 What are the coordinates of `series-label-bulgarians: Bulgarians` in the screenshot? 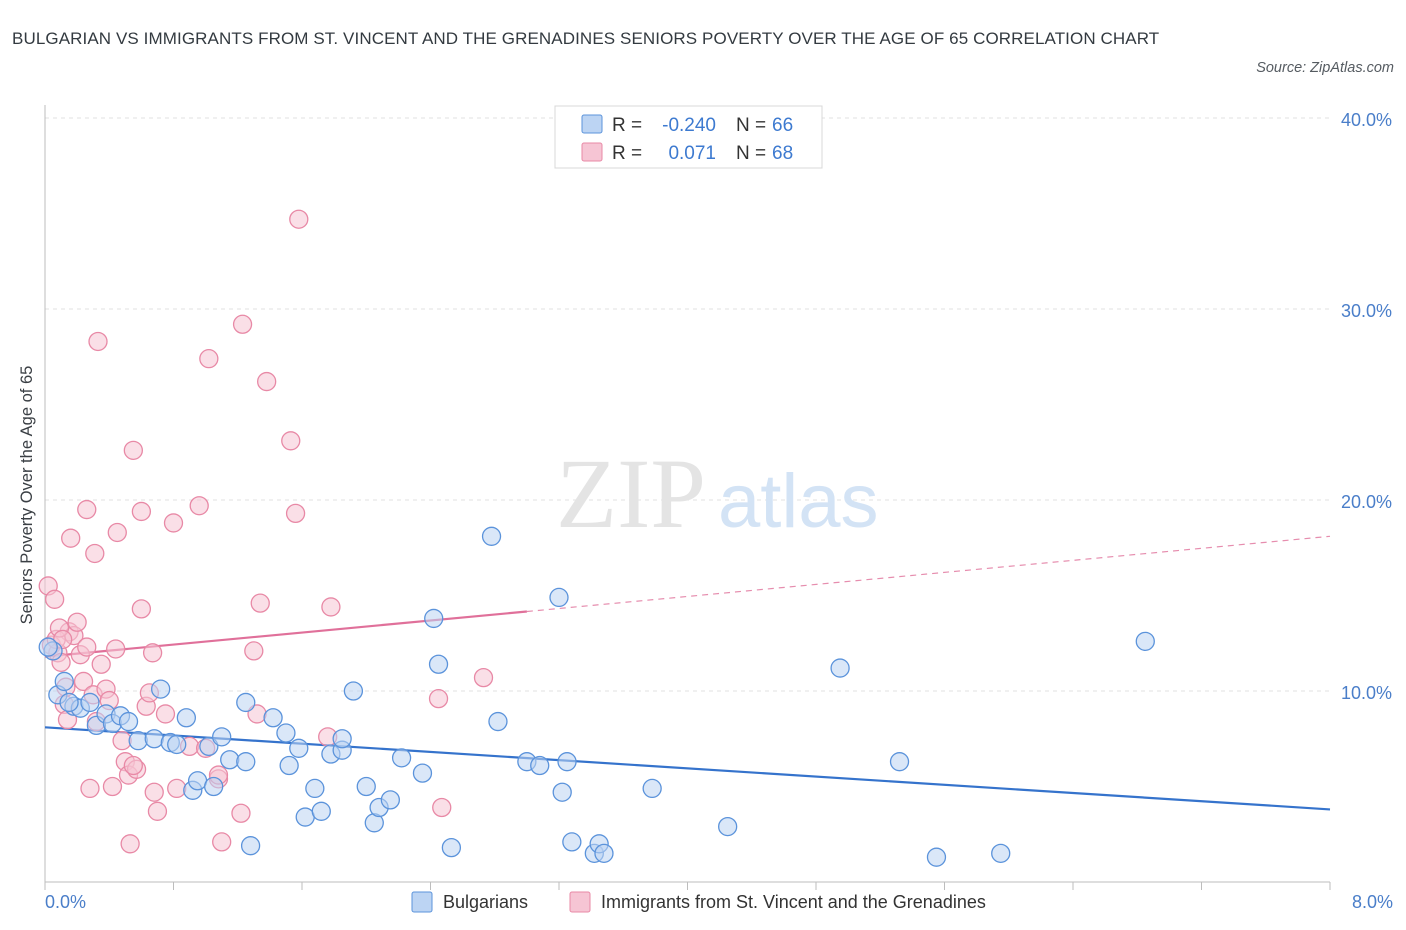 It's located at (485, 902).